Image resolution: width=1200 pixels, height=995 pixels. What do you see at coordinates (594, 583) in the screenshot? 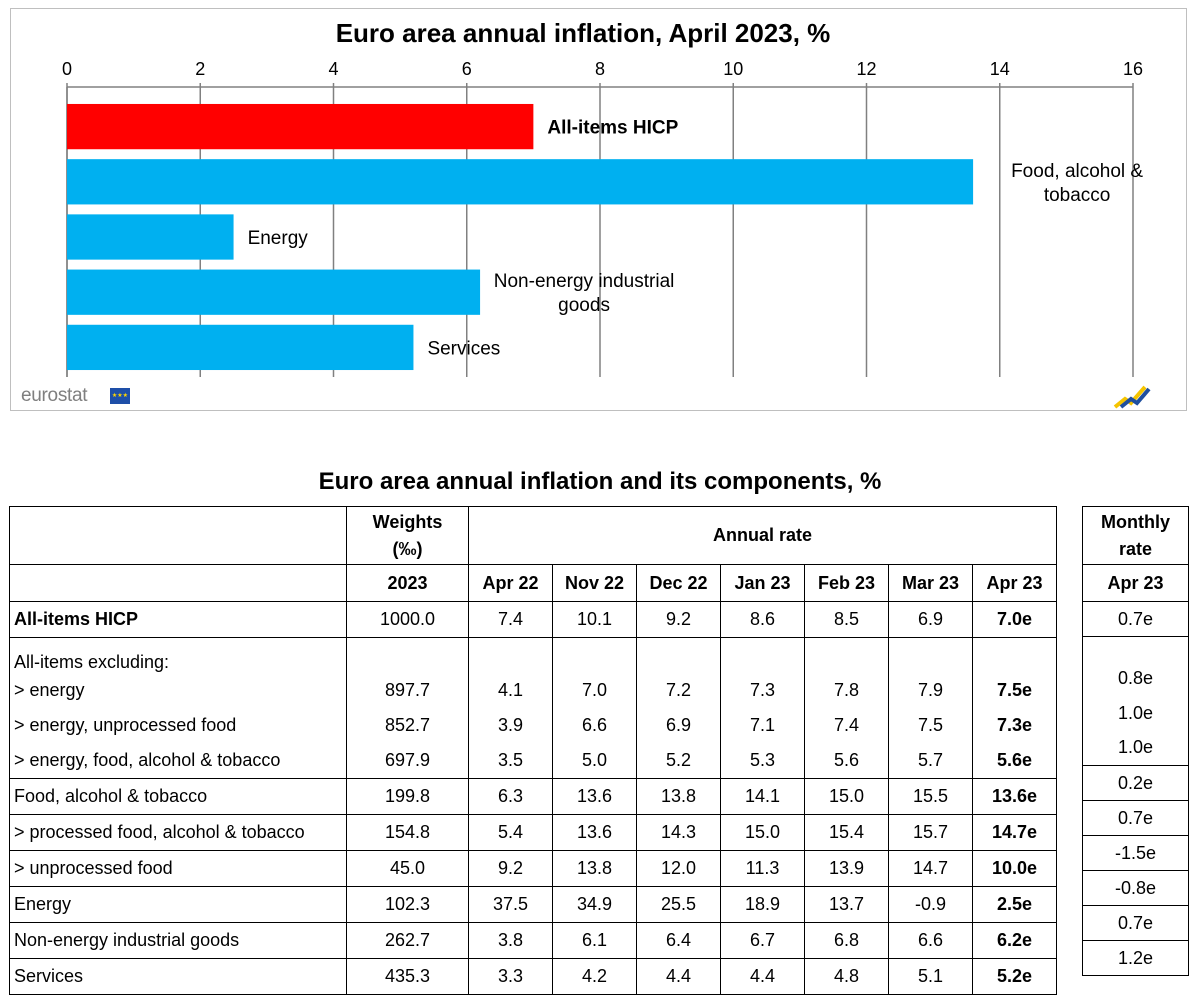
I see `header-month: Nov 22` at bounding box center [594, 583].